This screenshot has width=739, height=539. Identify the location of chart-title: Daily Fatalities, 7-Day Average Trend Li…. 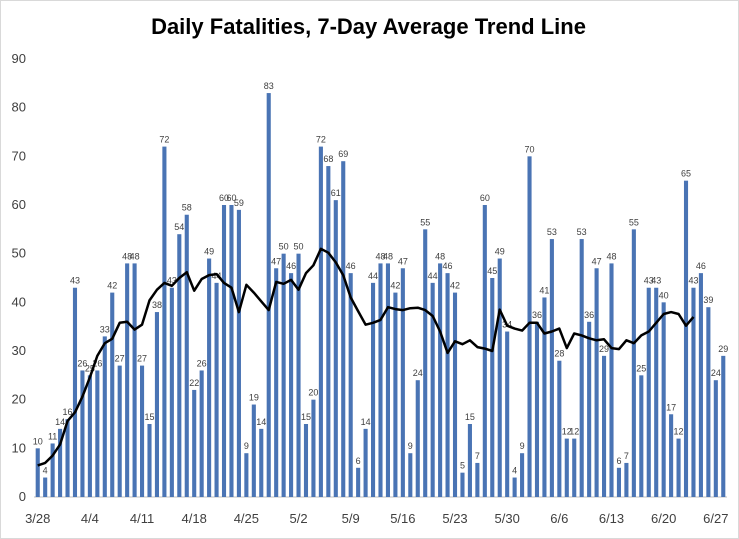
(368, 26).